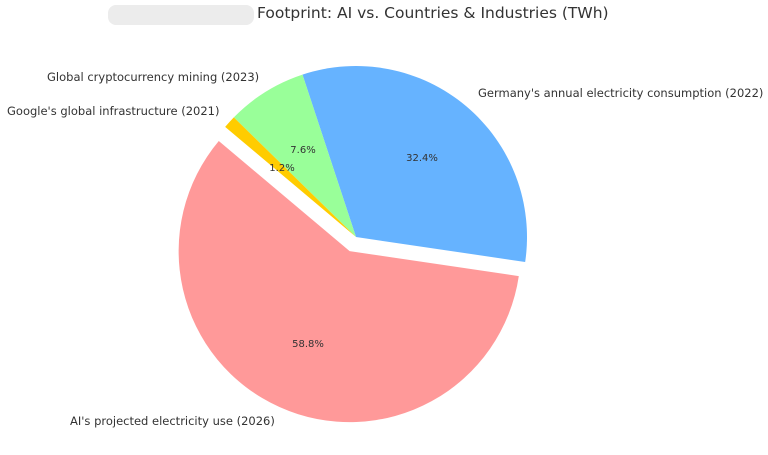 This screenshot has height=455, width=768. I want to click on label-ai: AI's projected electricity use (2026), so click(172, 421).